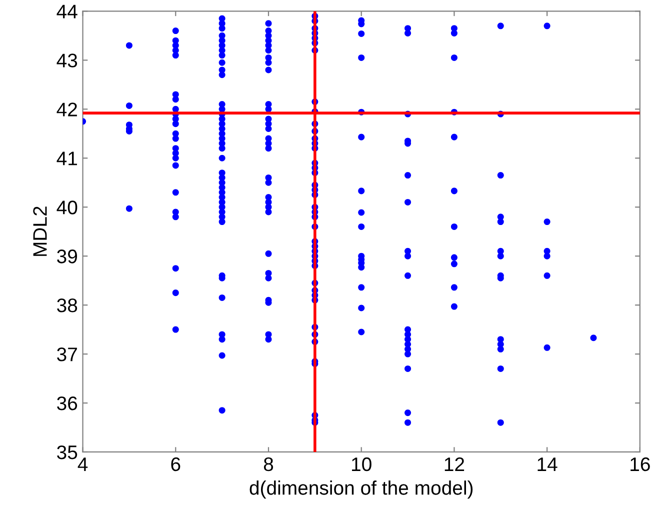  Describe the element at coordinates (67, 257) in the screenshot. I see `y-tick-label: 39` at that location.